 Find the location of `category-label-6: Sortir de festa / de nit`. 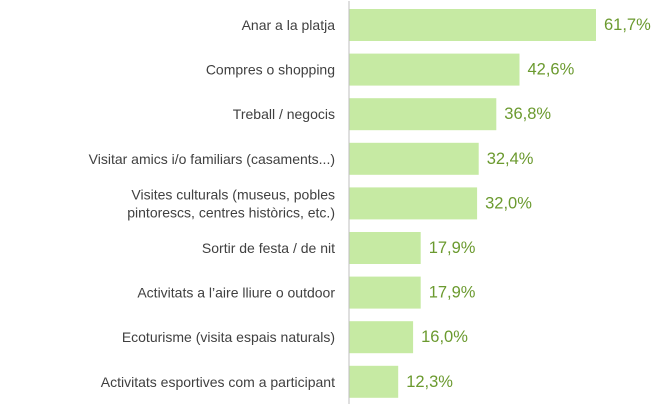

category-label-6: Sortir de festa / de nit is located at coordinates (268, 248).